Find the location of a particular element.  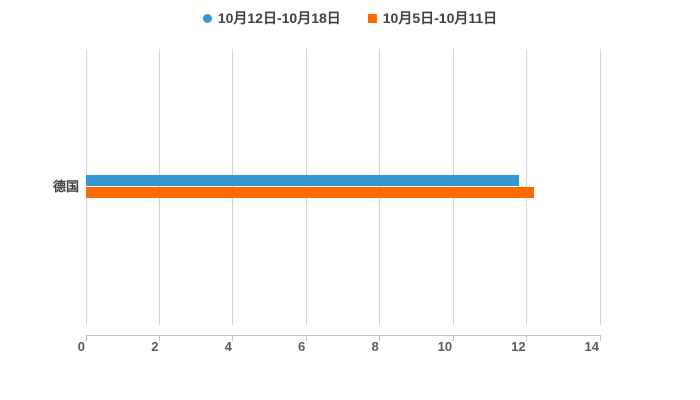

x-axis-tick-label: 4 is located at coordinates (228, 346).